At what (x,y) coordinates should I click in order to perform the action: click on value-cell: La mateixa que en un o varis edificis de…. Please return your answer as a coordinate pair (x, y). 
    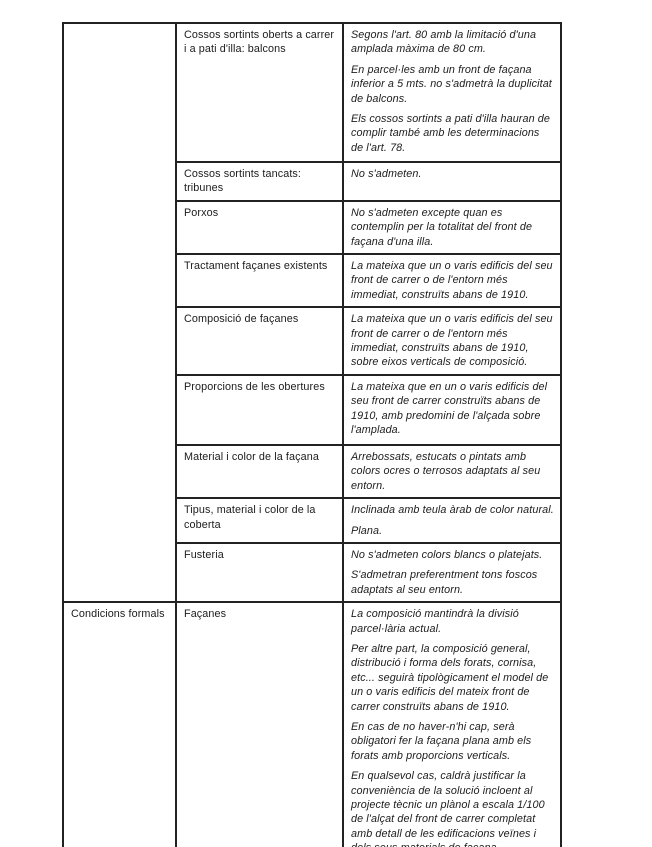
    Looking at the image, I should click on (452, 409).